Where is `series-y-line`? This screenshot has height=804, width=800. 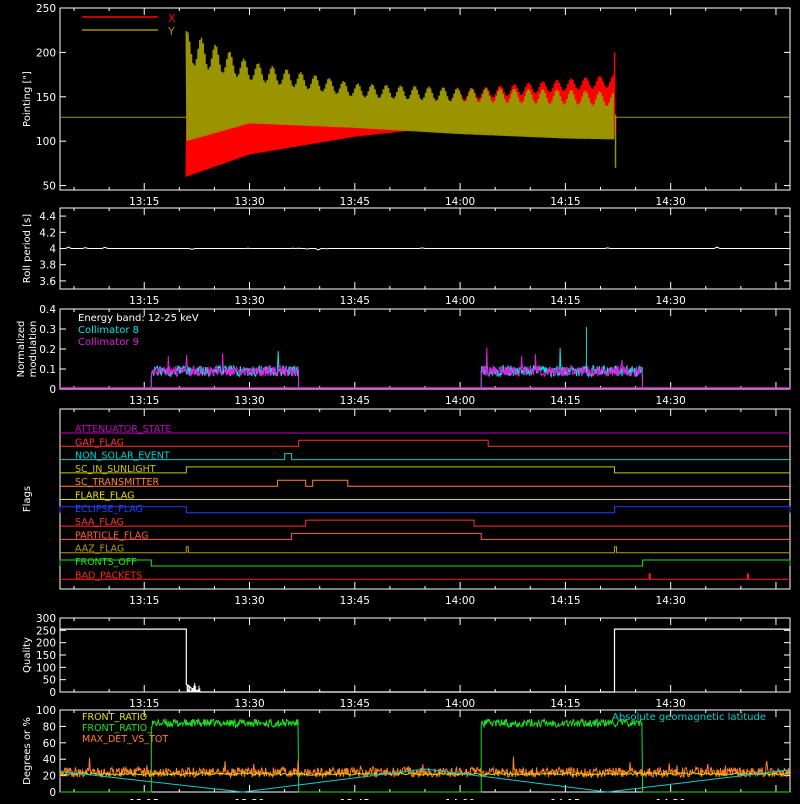
series-y-line is located at coordinates (400, 86).